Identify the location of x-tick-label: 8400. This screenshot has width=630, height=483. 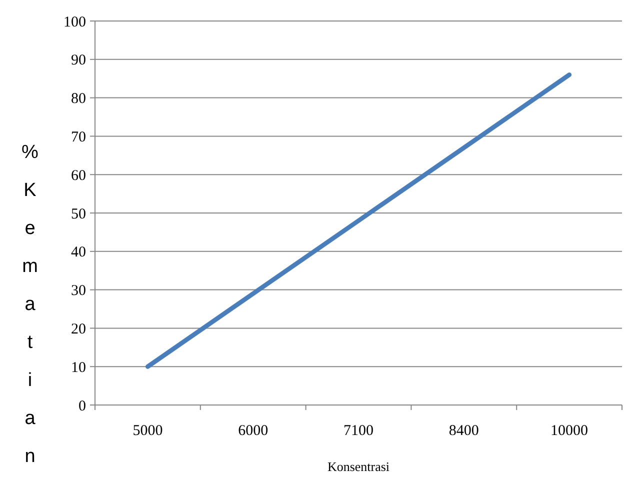
(463, 431).